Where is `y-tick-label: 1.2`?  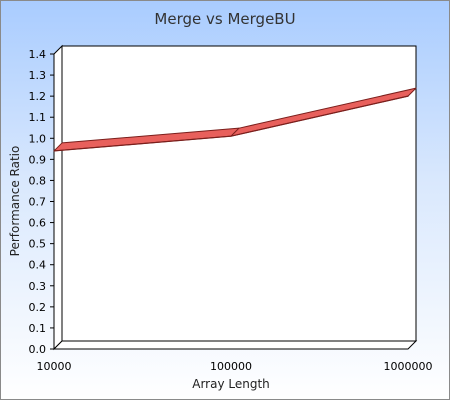
y-tick-label: 1.2 is located at coordinates (38, 96).